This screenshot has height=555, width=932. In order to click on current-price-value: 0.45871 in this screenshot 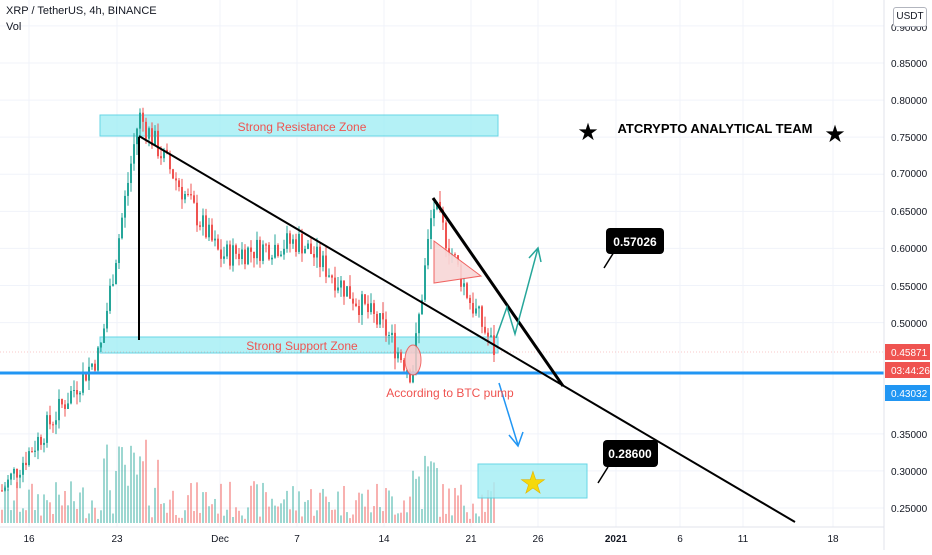, I will do `click(909, 353)`.